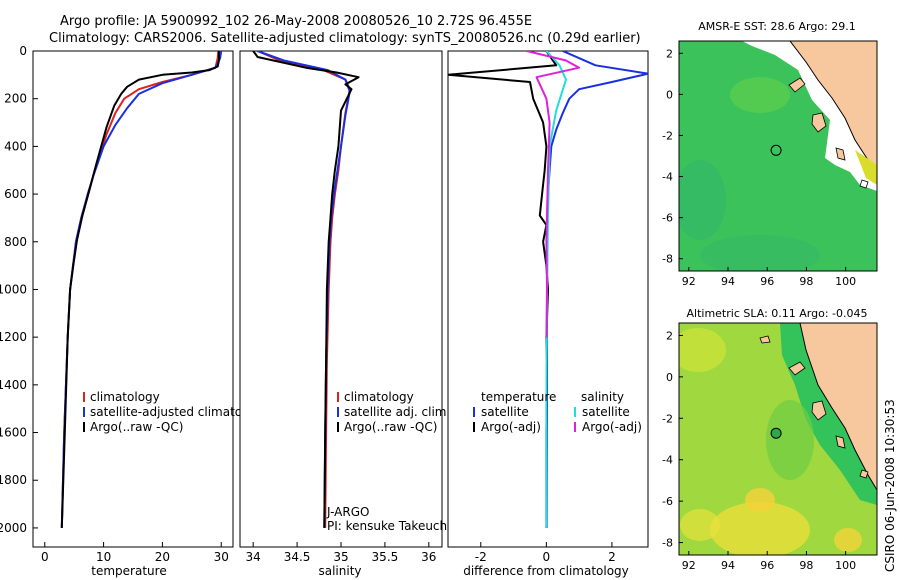  Describe the element at coordinates (760, 253) in the screenshot. I see `sst-cool-patch-south` at that location.